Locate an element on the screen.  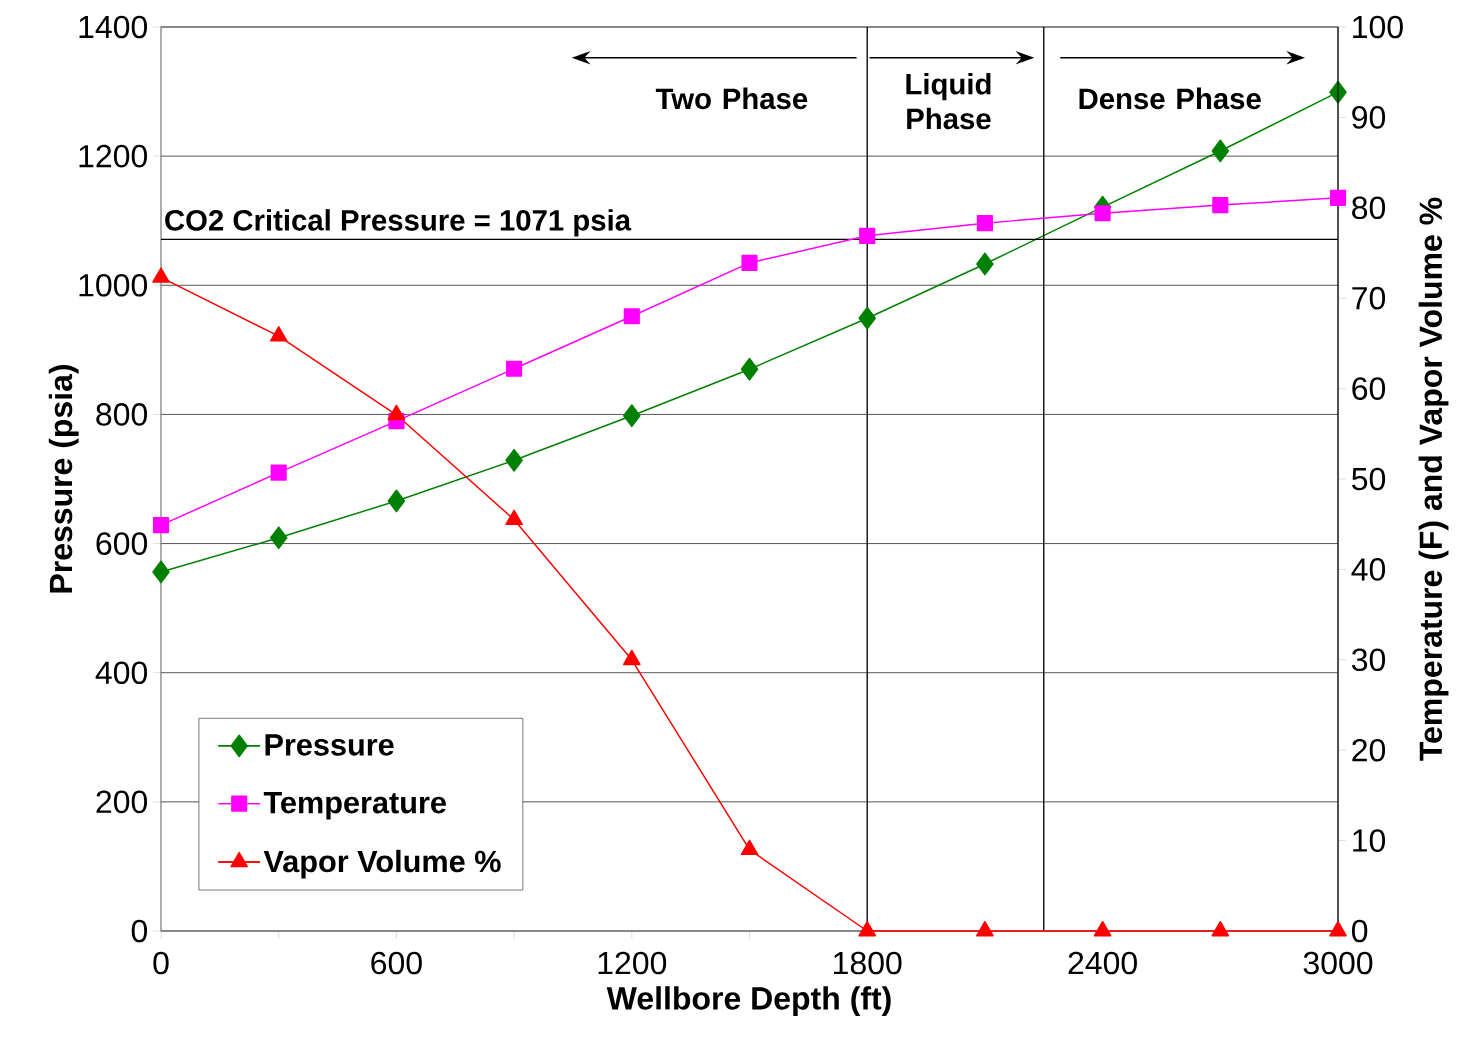
x-tick-label: 1800 is located at coordinates (868, 963).